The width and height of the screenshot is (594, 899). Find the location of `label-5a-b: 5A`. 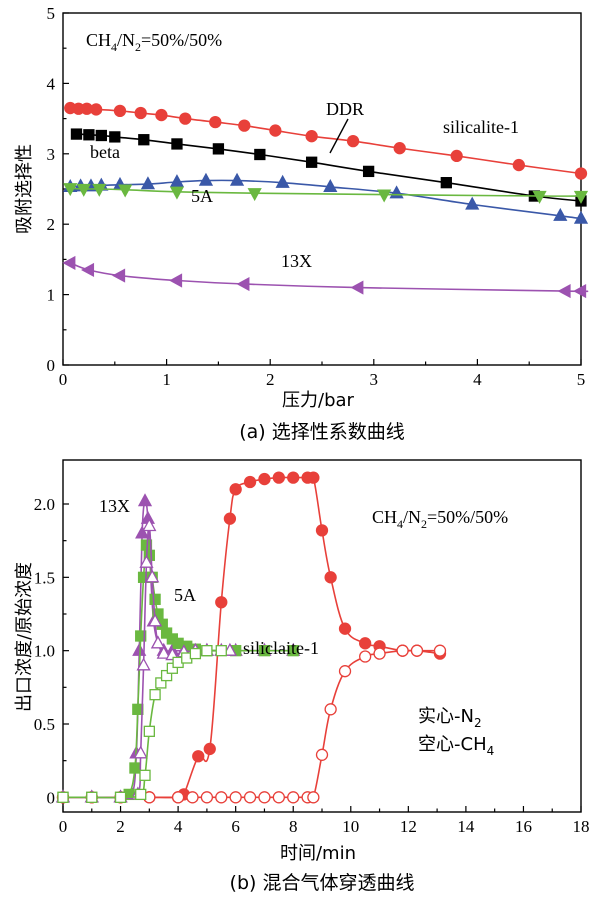

label-5a-b: 5A is located at coordinates (185, 595).